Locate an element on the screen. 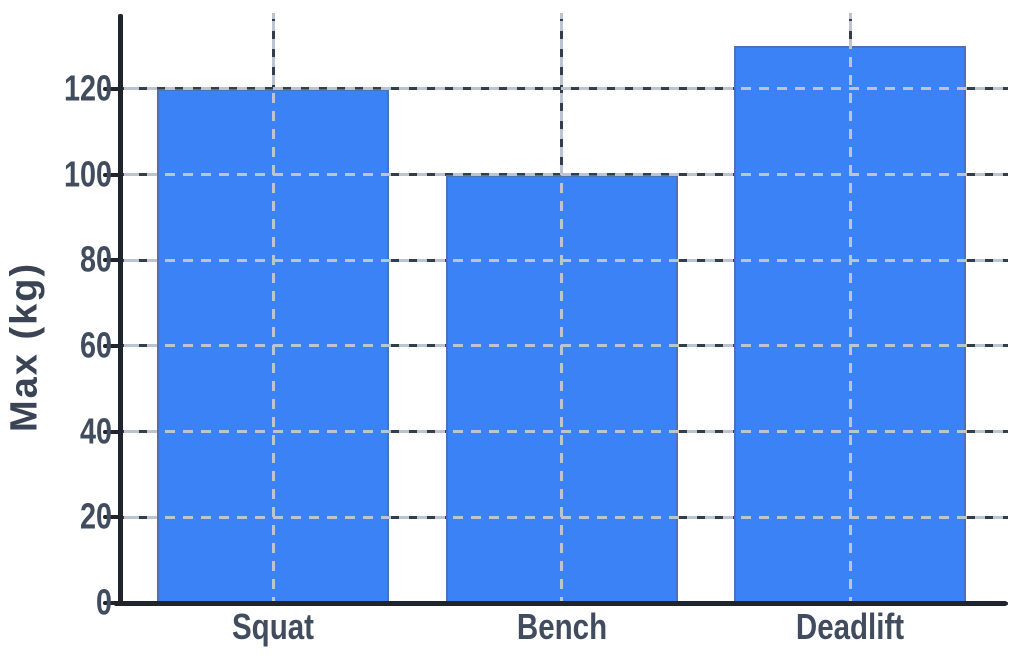 The image size is (1024, 662). y-tick-label: 80 is located at coordinates (95, 259).